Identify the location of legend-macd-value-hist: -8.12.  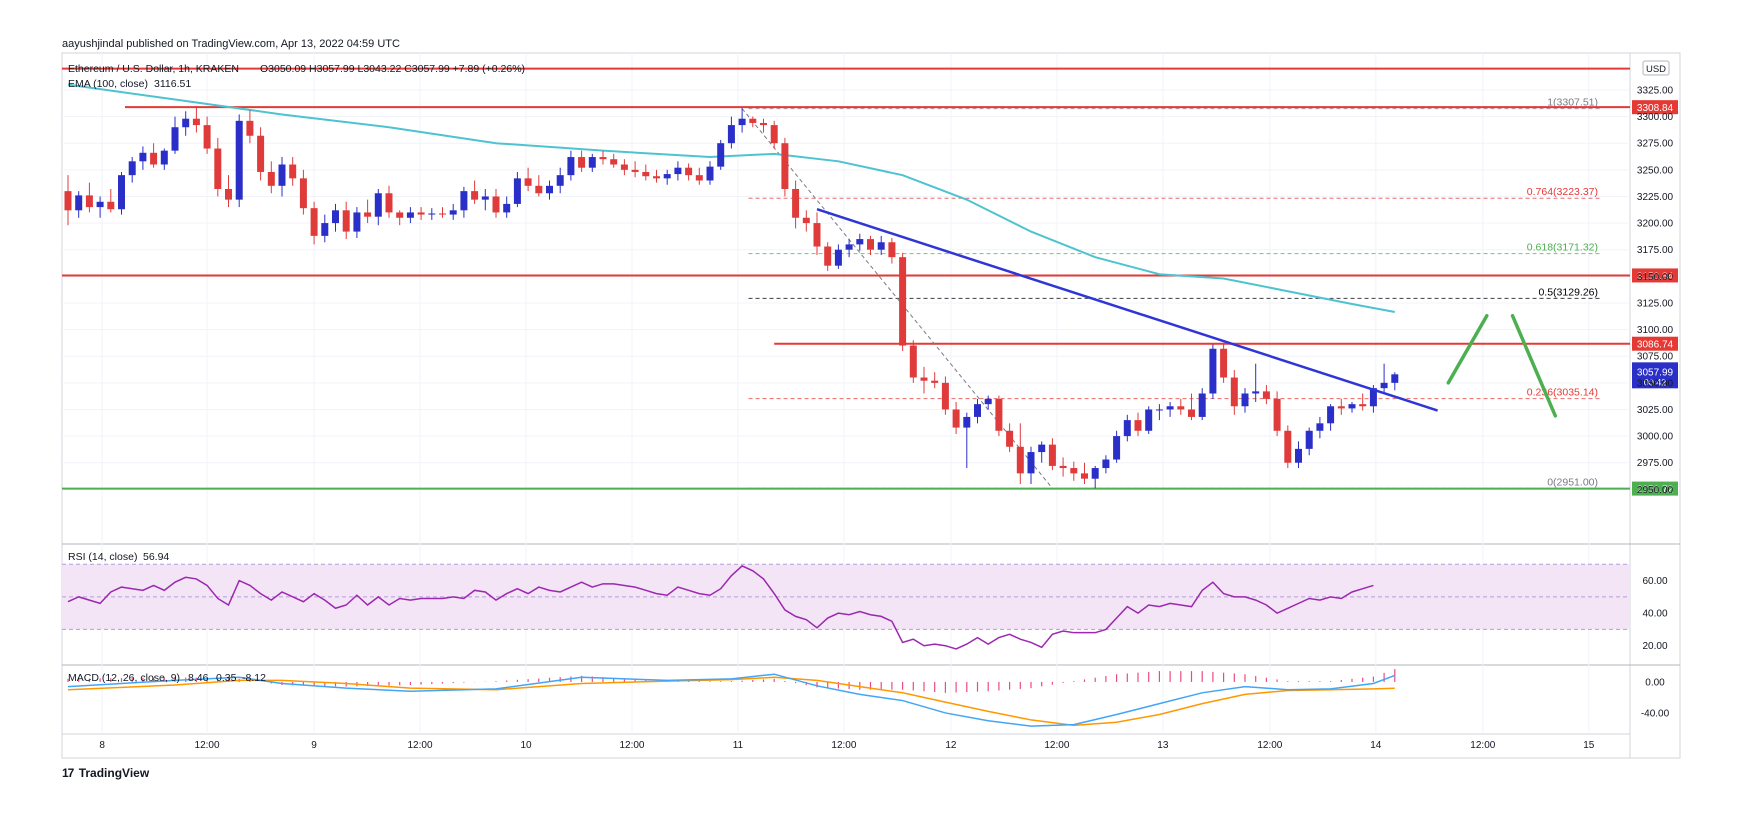
(254, 678).